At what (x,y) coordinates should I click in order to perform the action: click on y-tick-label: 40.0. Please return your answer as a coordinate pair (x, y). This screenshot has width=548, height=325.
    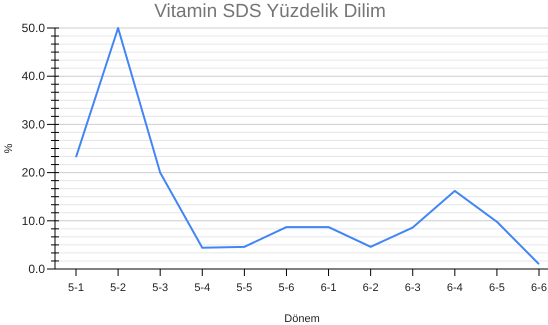
    Looking at the image, I should click on (34, 76).